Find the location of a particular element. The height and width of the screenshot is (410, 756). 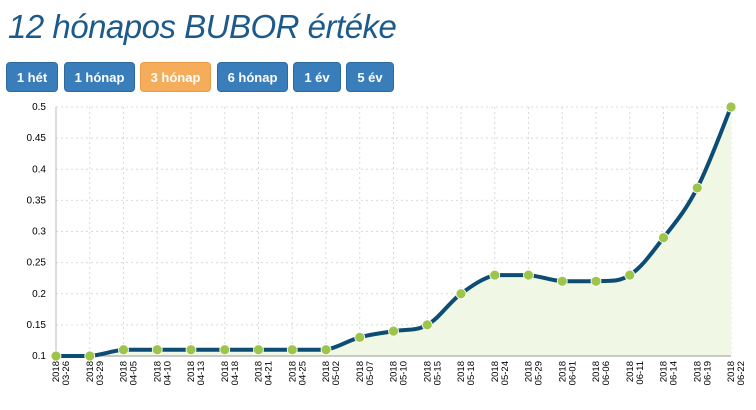

x-tick-label: 201804-05 is located at coordinates (129, 373).